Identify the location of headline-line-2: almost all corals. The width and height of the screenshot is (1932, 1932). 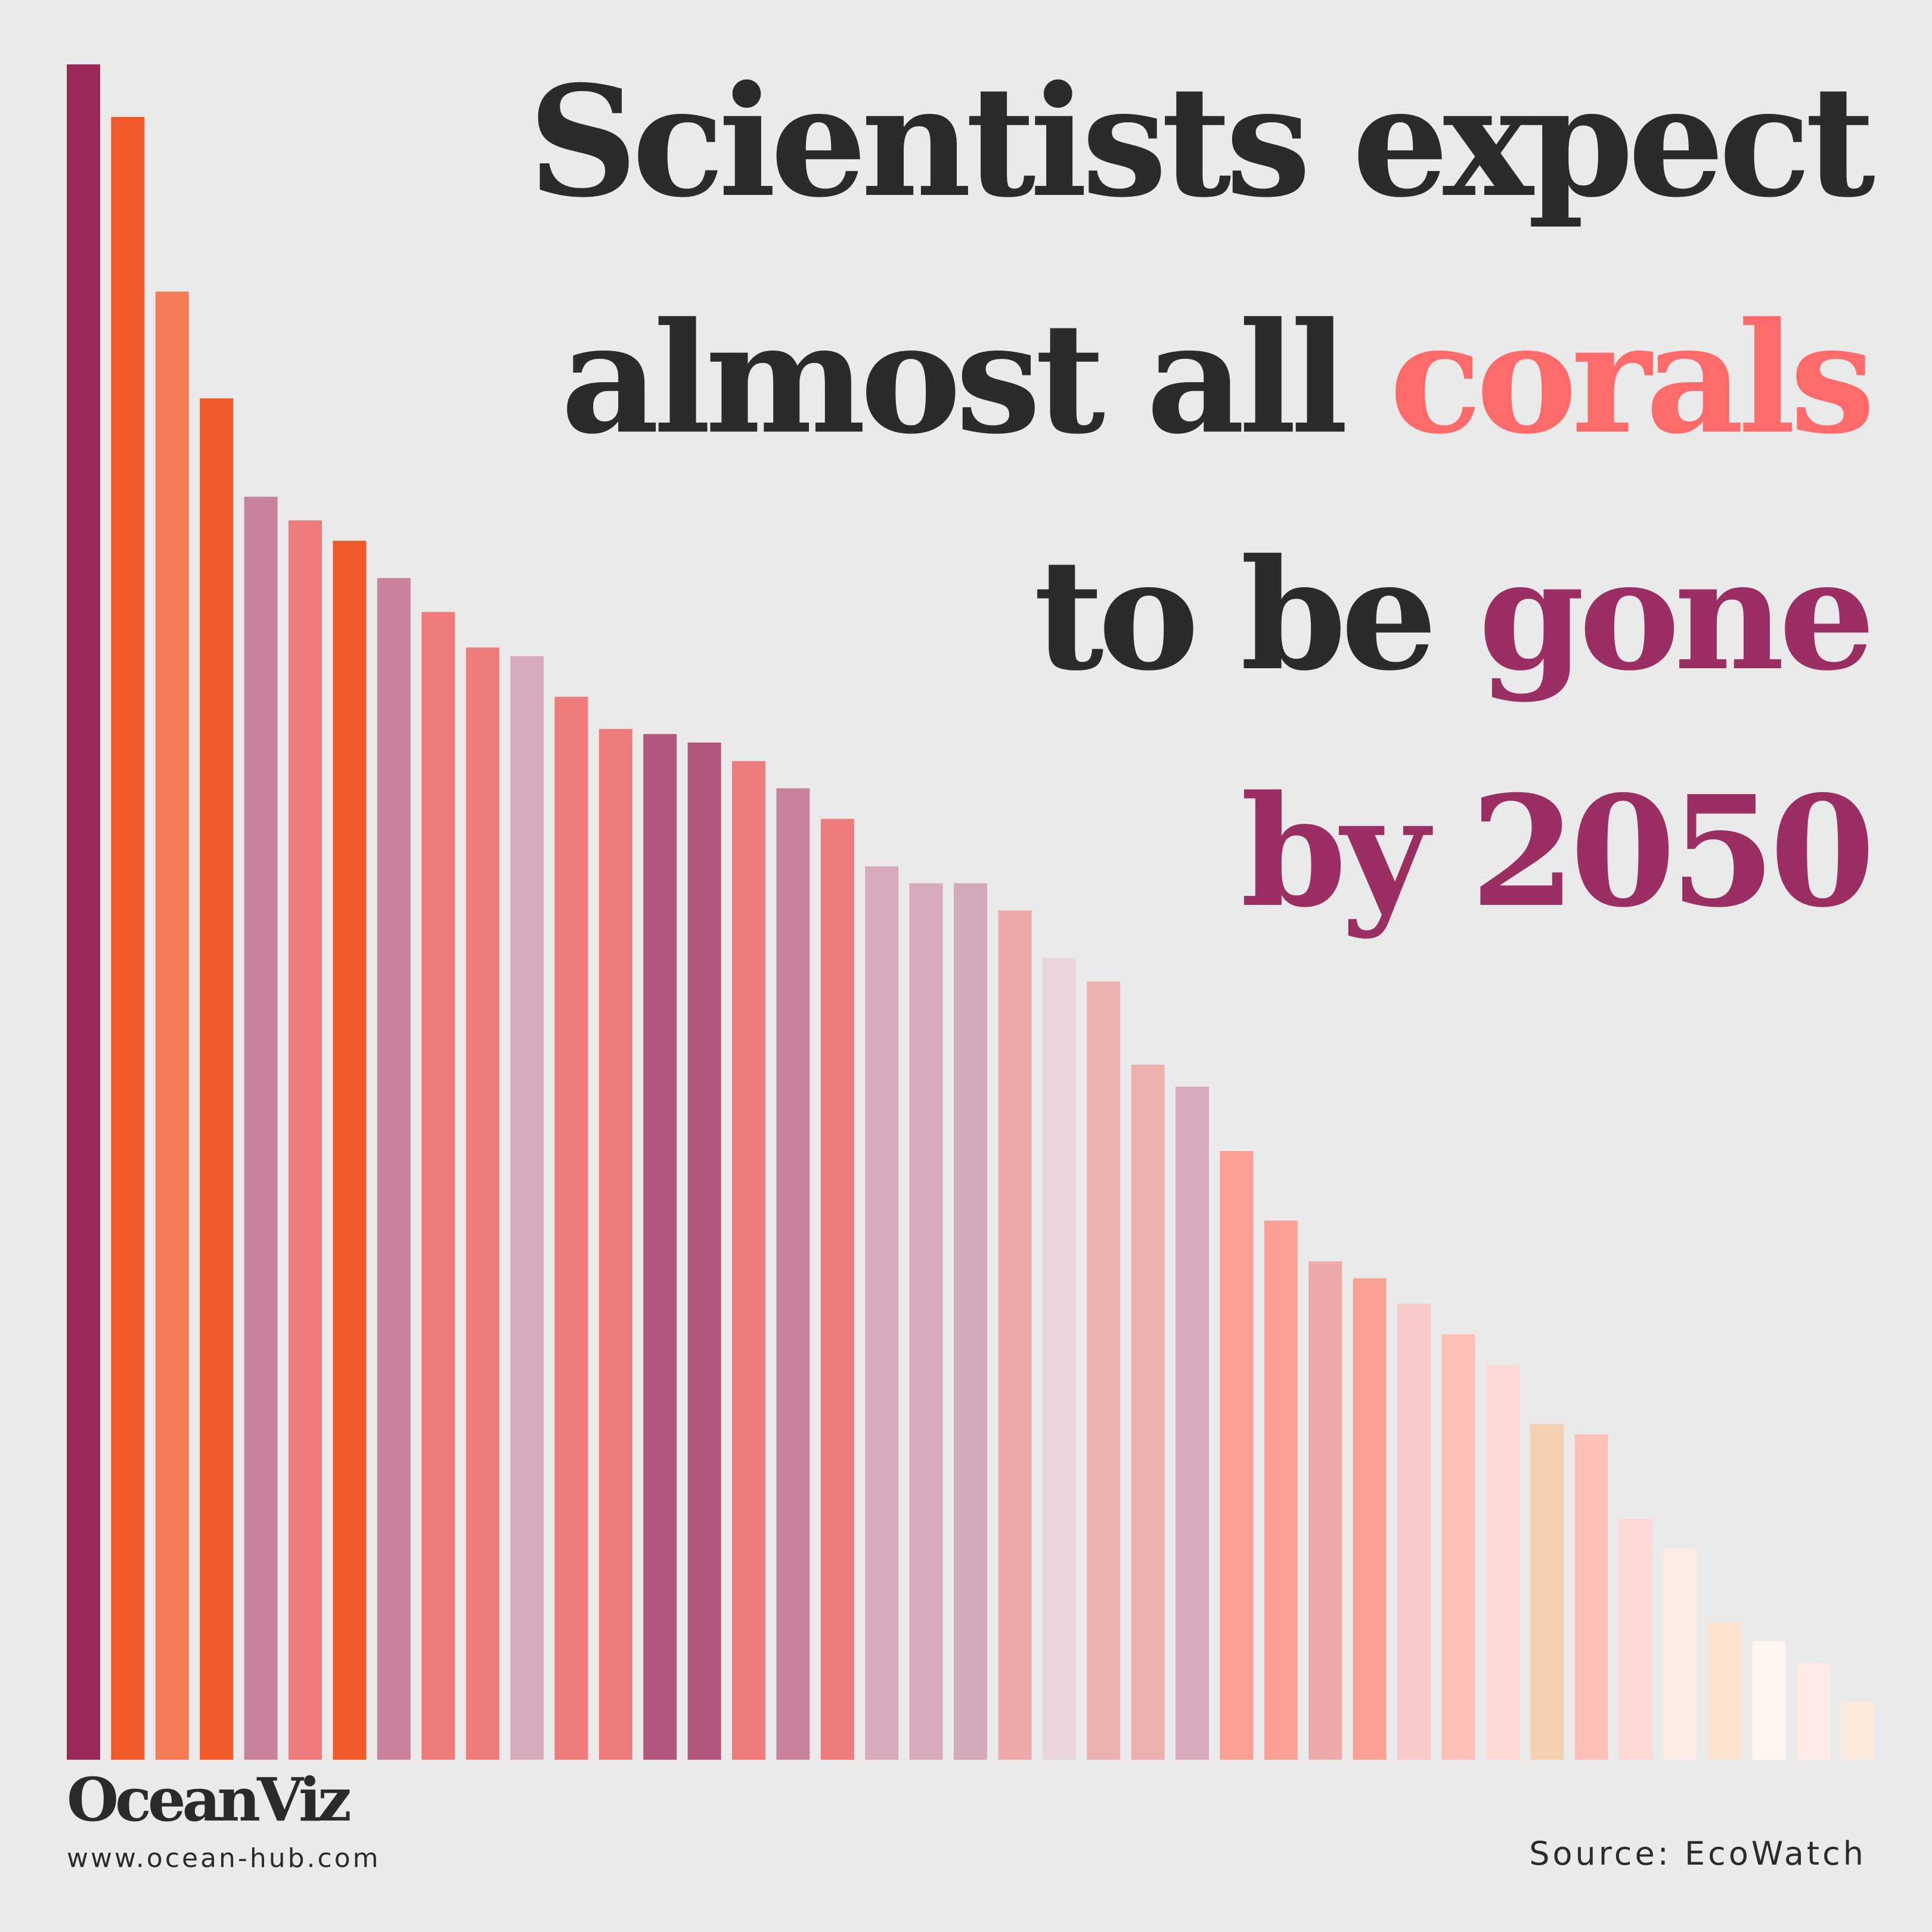
(978, 379).